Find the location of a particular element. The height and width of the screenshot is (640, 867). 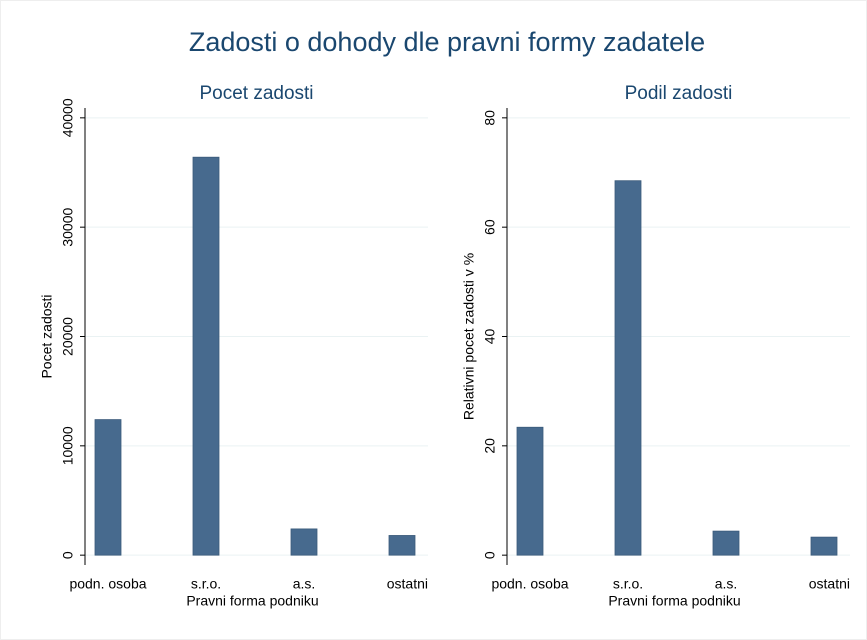

y-axis-label: Pocet zadosti is located at coordinates (47, 336).